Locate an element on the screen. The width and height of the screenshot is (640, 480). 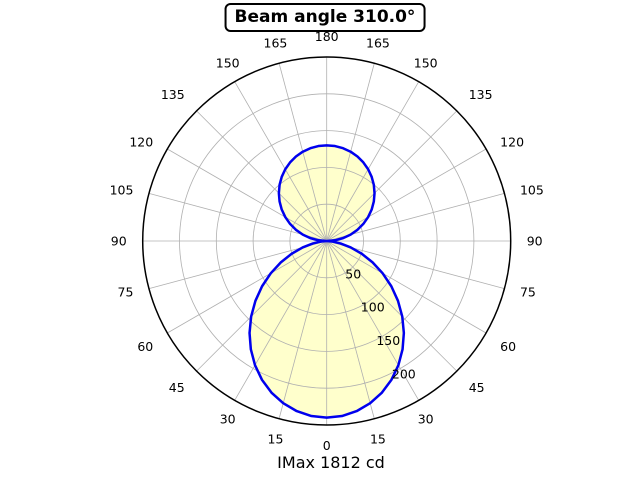
chart-title-box: Beam angle 310.0° is located at coordinates (325, 17).